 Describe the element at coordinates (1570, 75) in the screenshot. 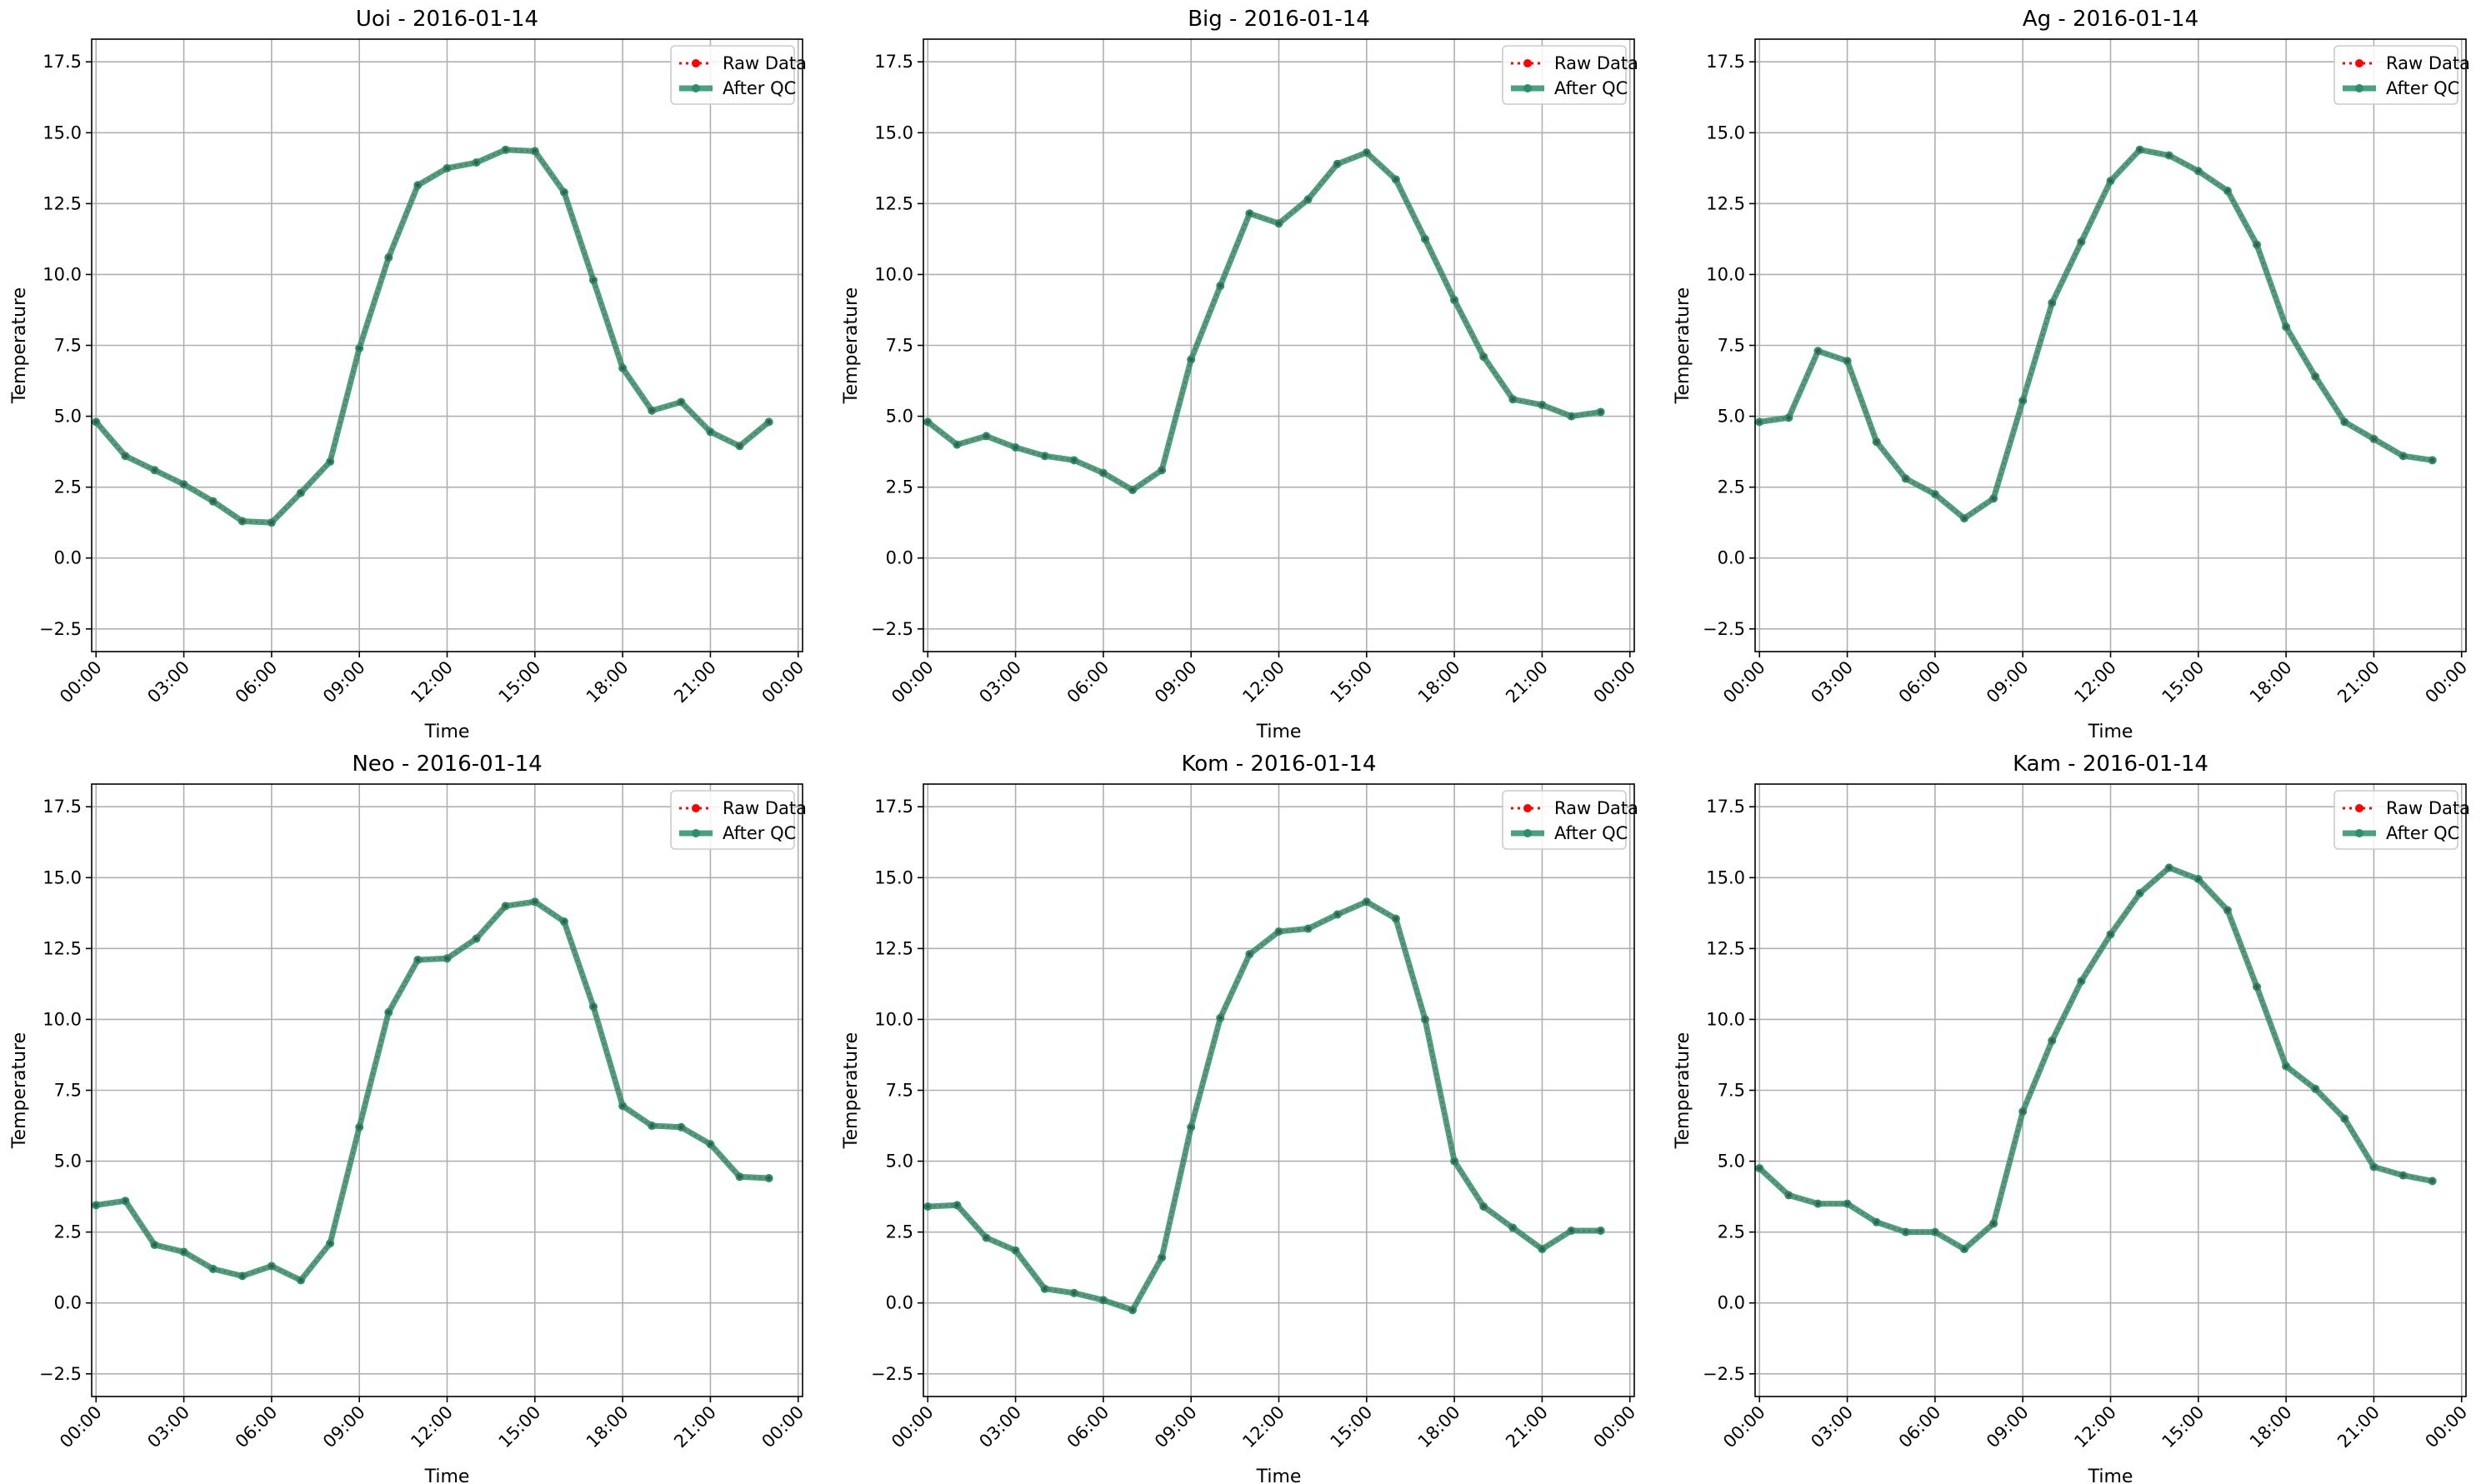

I see `legend: Raw Data After QC` at that location.